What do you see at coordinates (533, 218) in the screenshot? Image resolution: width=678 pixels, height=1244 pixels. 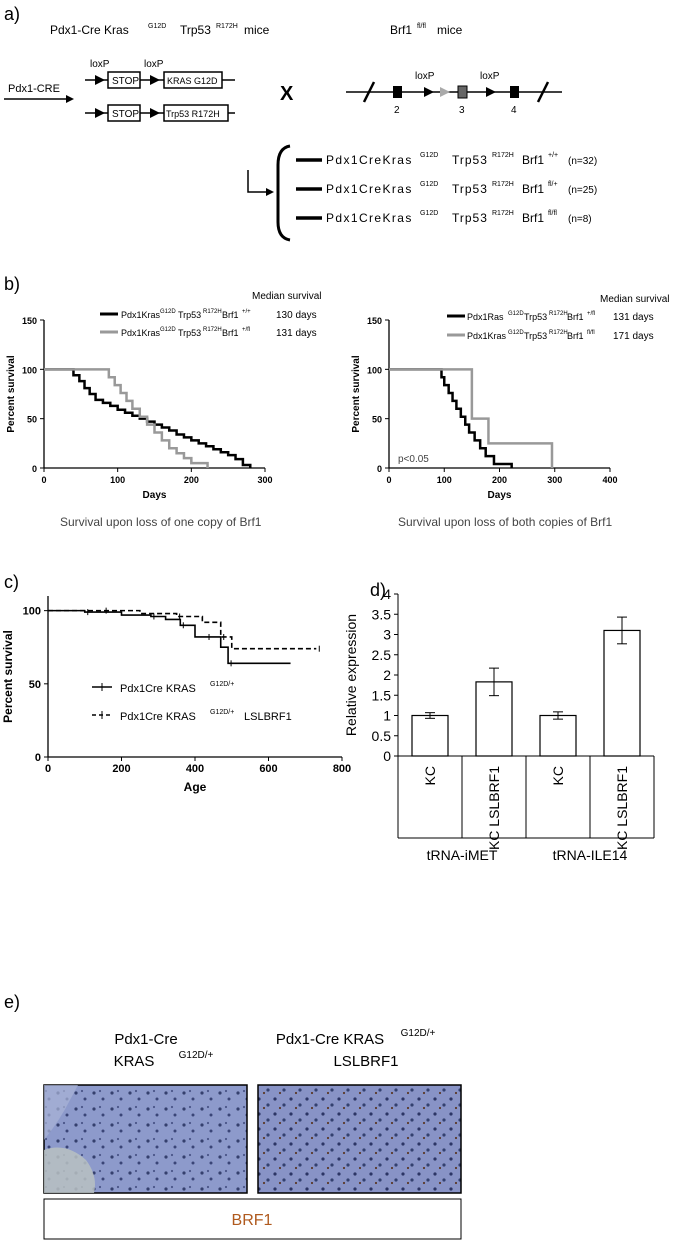 I see `genotype-brf1-2: Brf1` at bounding box center [533, 218].